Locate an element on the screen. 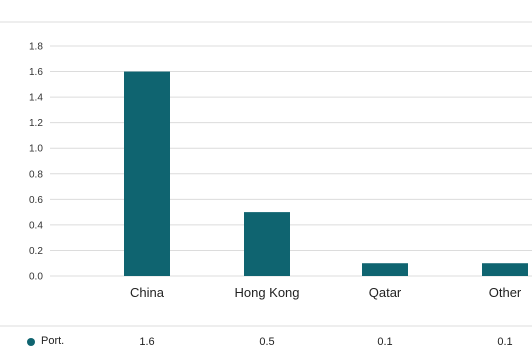 This screenshot has height=355, width=532. legend-value-other: 0.1 is located at coordinates (505, 342).